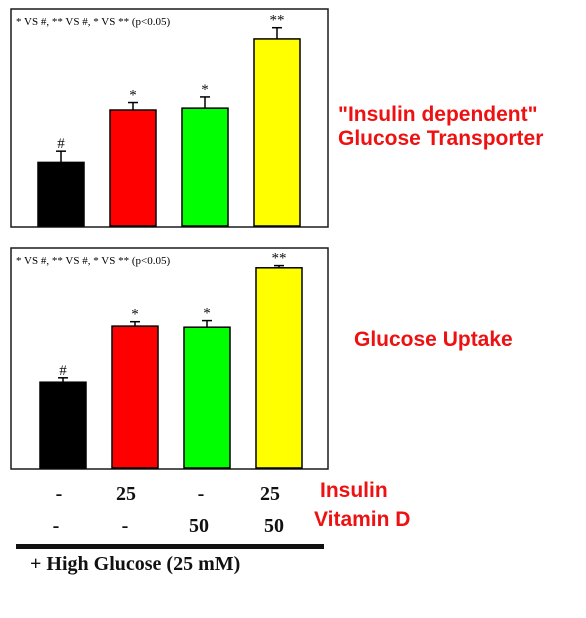 This screenshot has height=618, width=586. I want to click on insulin-value-3: -, so click(201, 494).